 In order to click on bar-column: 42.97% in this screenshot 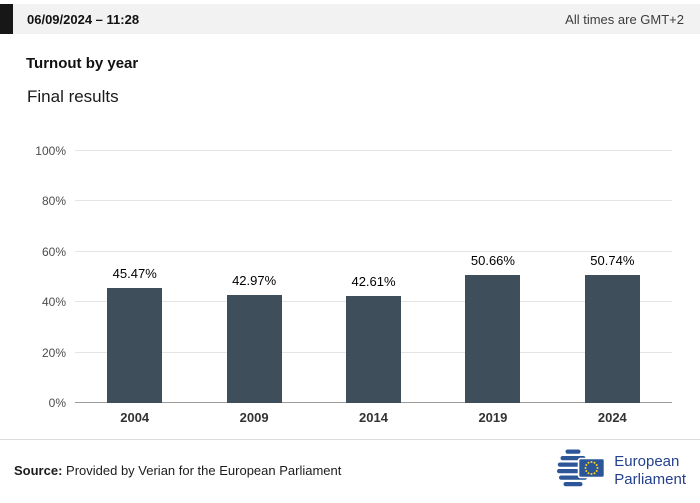, I will do `click(253, 277)`.